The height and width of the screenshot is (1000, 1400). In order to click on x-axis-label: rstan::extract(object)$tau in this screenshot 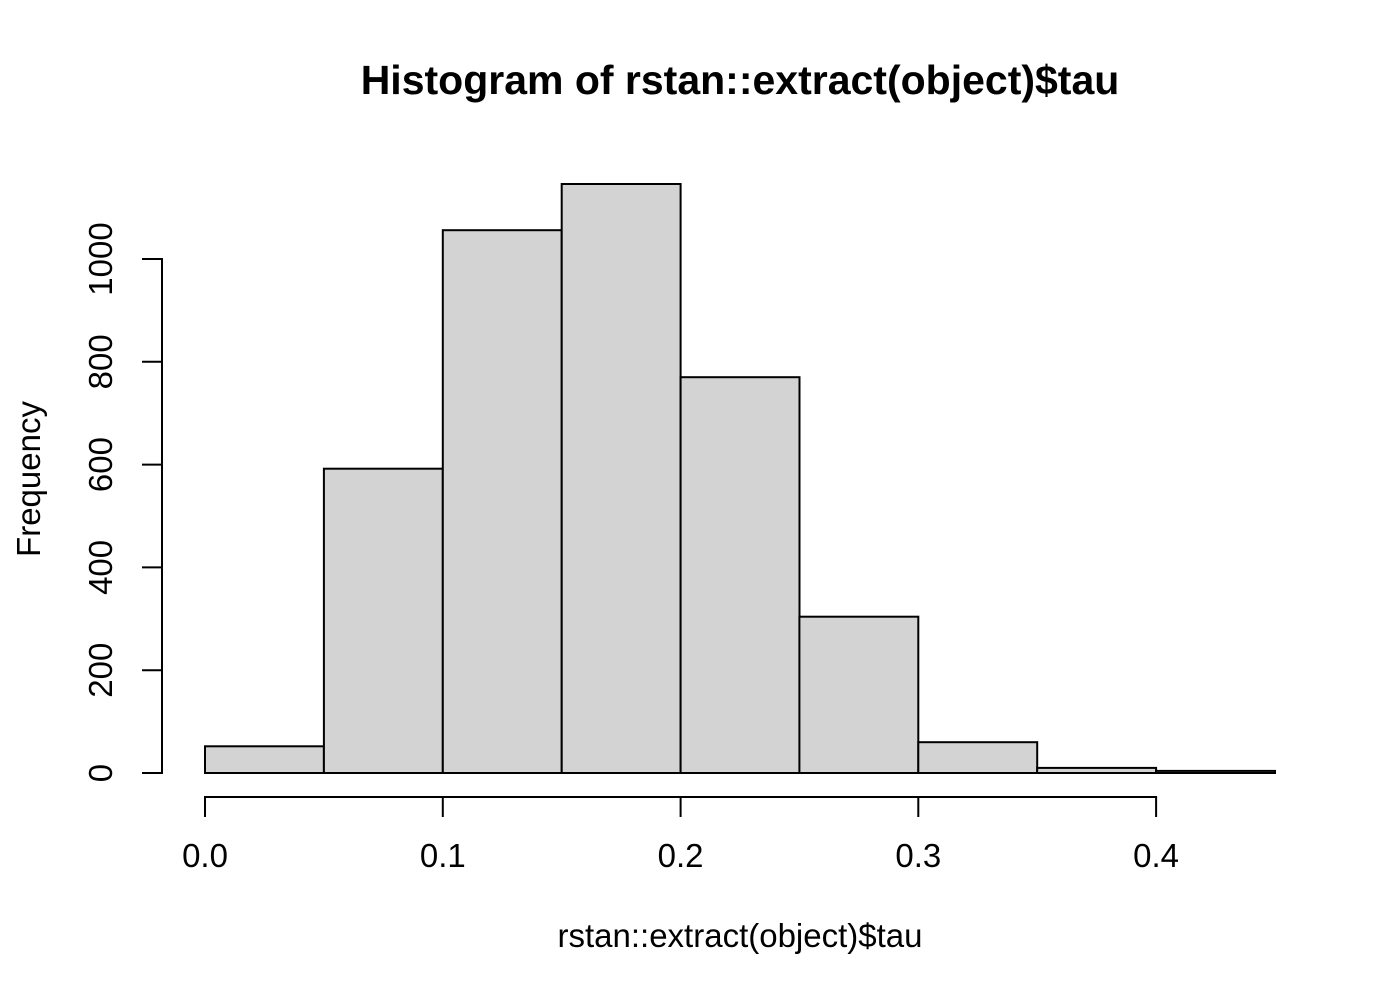, I will do `click(740, 935)`.